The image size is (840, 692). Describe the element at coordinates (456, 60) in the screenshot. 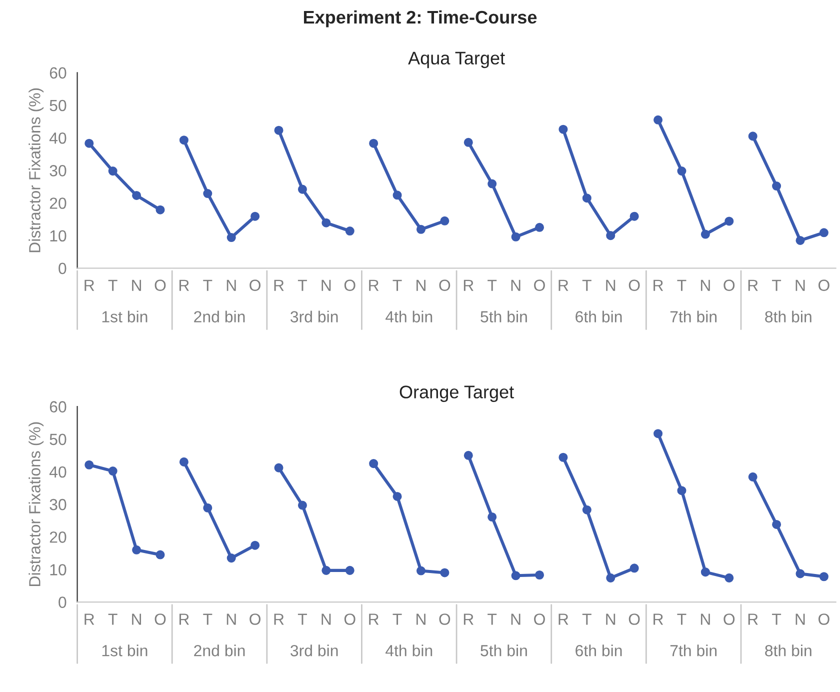

I see `chart-subtitle: Aqua Target` at that location.